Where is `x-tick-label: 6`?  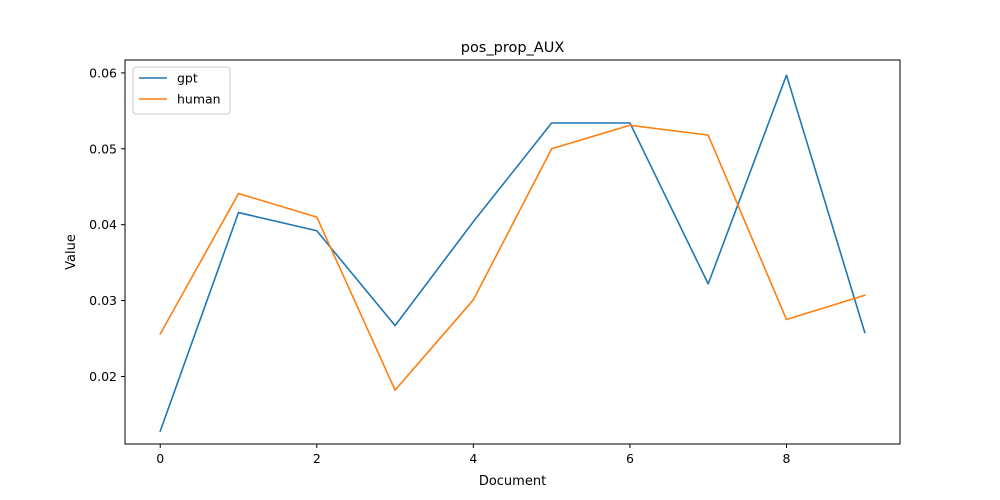
x-tick-label: 6 is located at coordinates (630, 458).